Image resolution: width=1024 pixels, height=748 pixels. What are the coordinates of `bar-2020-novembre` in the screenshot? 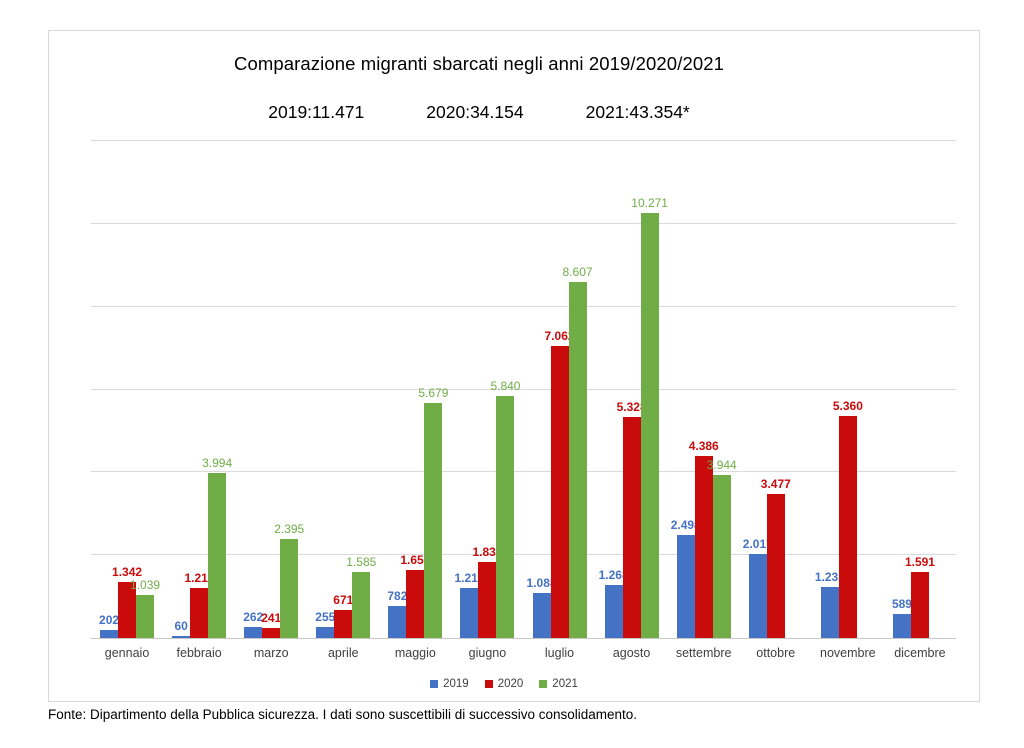 It's located at (847, 527).